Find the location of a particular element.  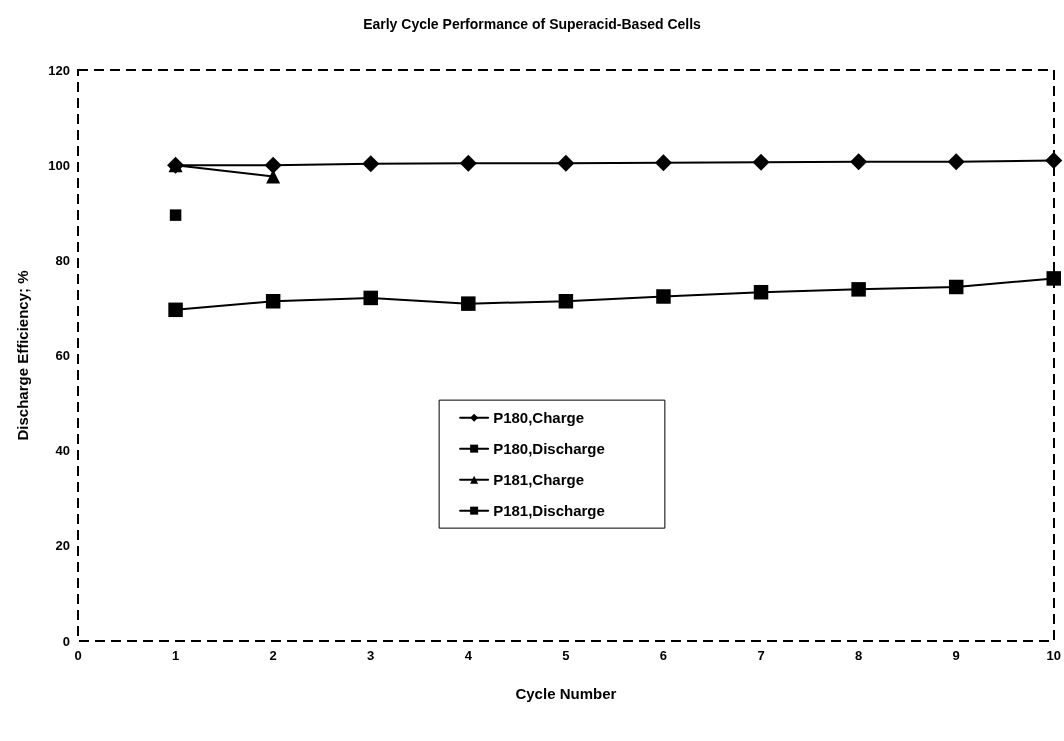

x-tick-label: 3 is located at coordinates (371, 655).